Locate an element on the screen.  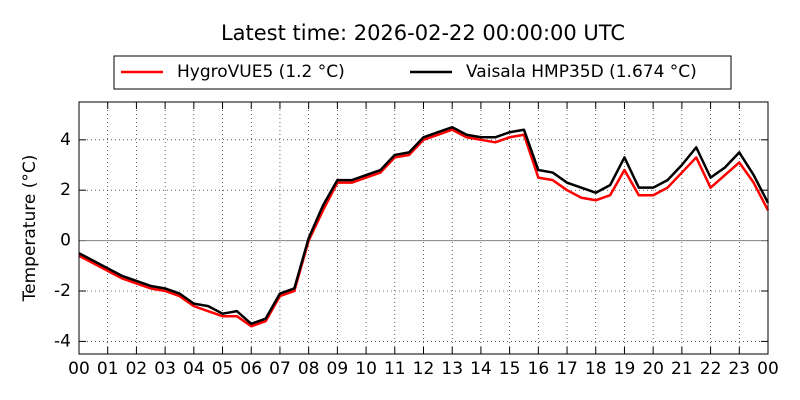
x-tick-label: 16 is located at coordinates (539, 369).